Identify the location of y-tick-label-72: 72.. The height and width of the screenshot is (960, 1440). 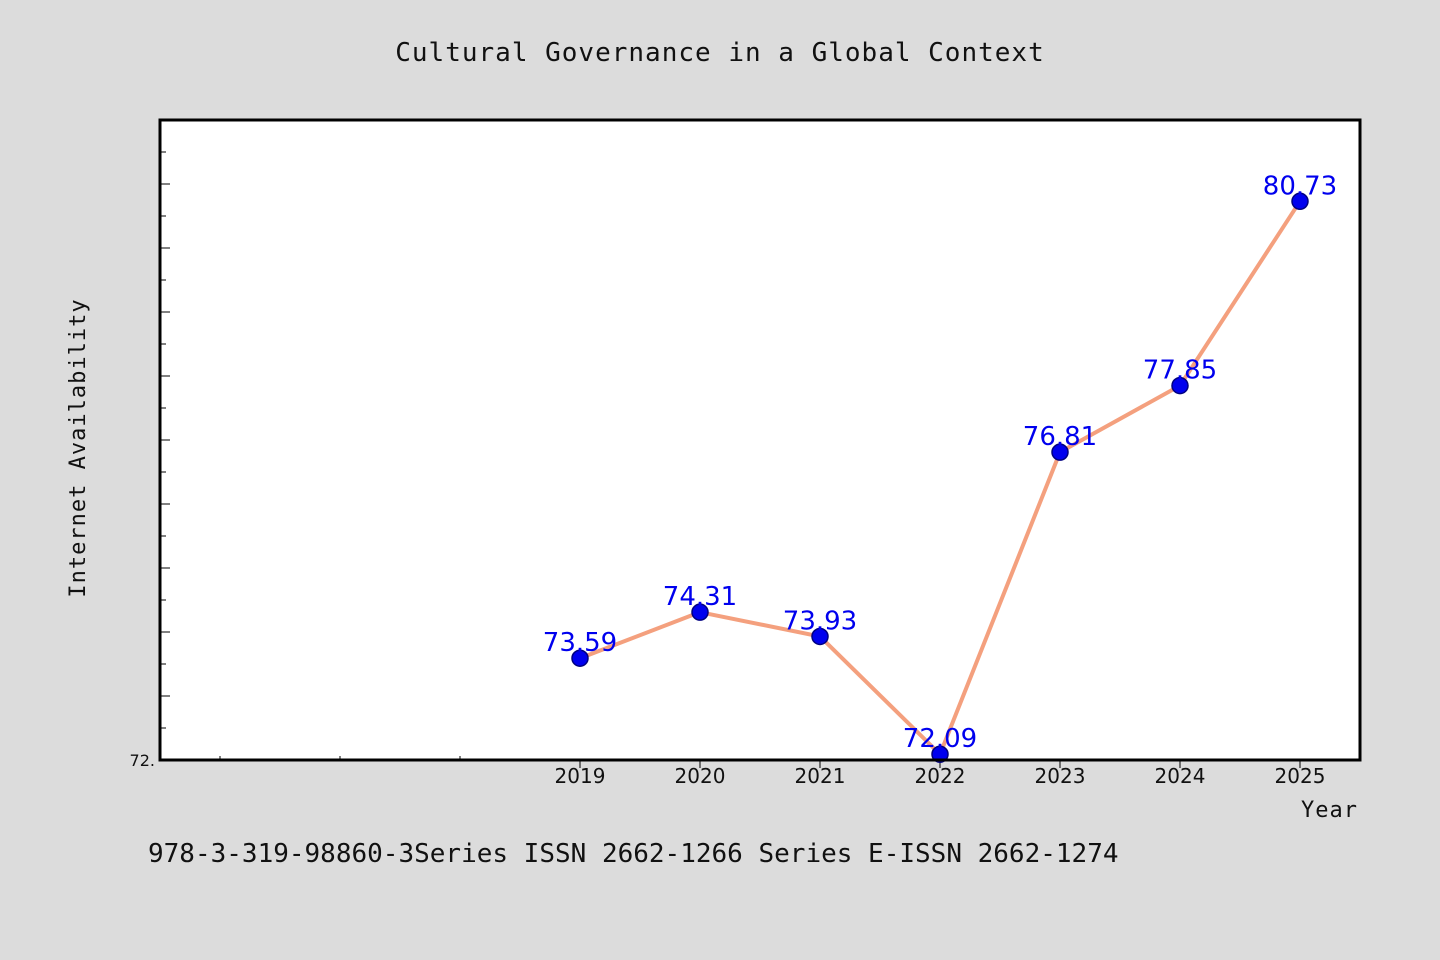
(142, 760).